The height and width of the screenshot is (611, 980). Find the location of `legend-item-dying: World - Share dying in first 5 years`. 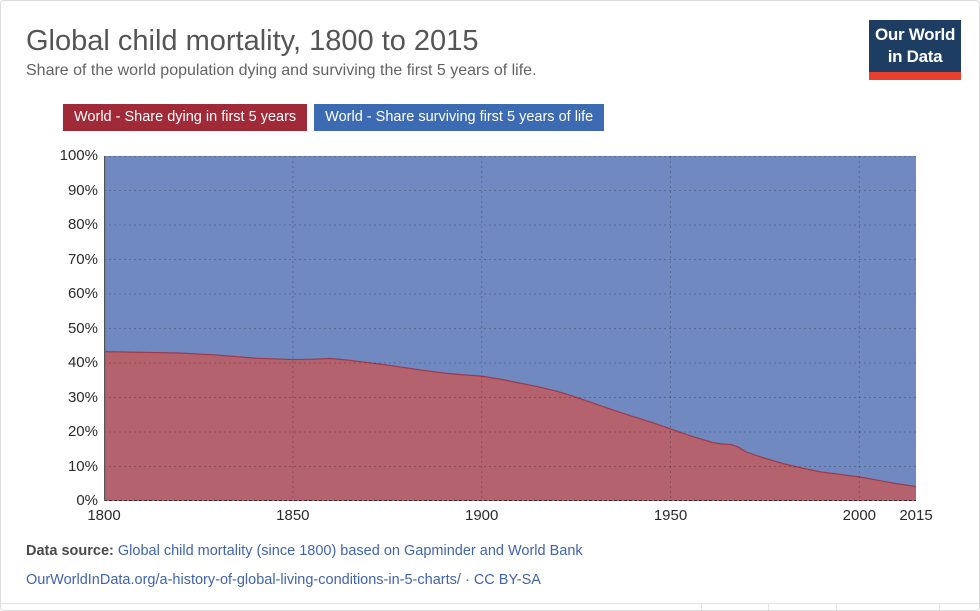

legend-item-dying: World - Share dying in first 5 years is located at coordinates (185, 117).